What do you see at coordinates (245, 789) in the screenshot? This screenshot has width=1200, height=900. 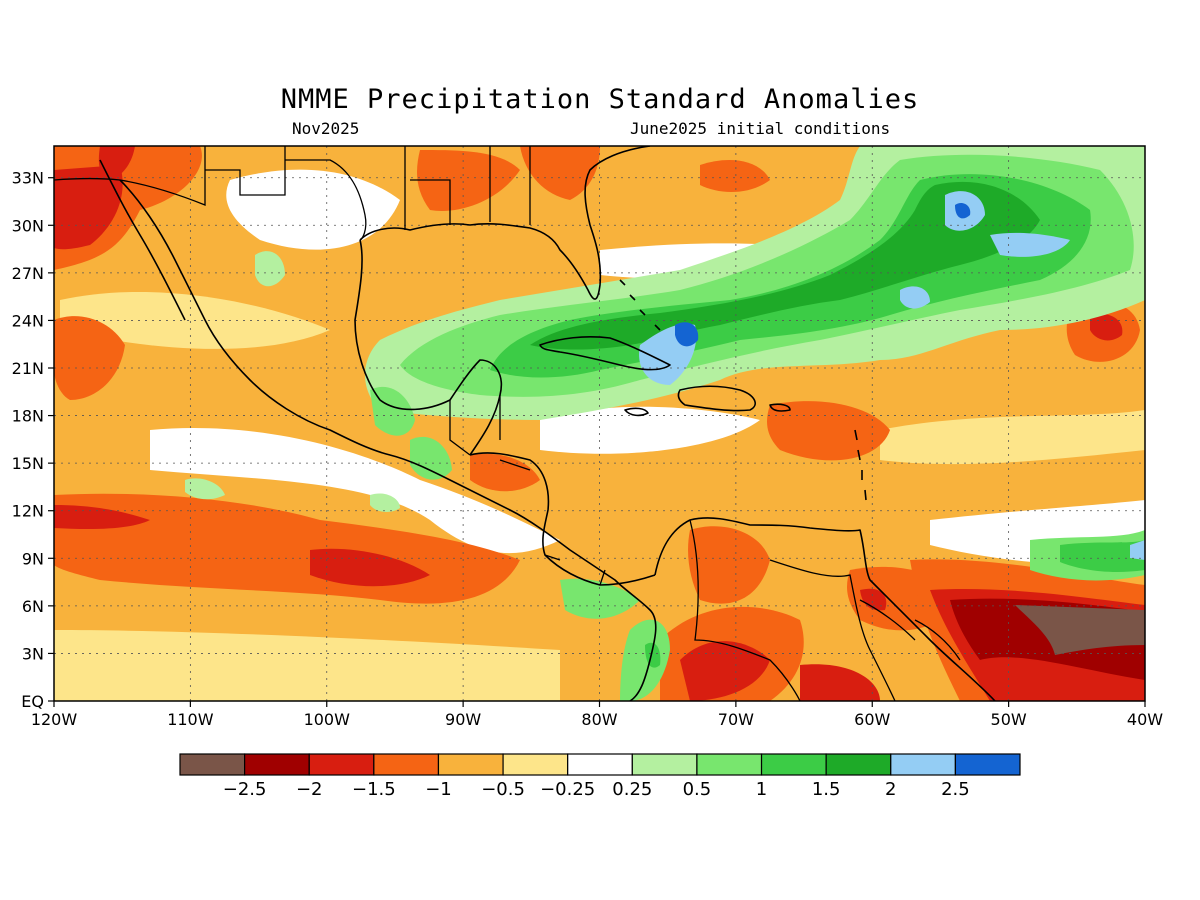 I see `colorbar-label: −2.5` at bounding box center [245, 789].